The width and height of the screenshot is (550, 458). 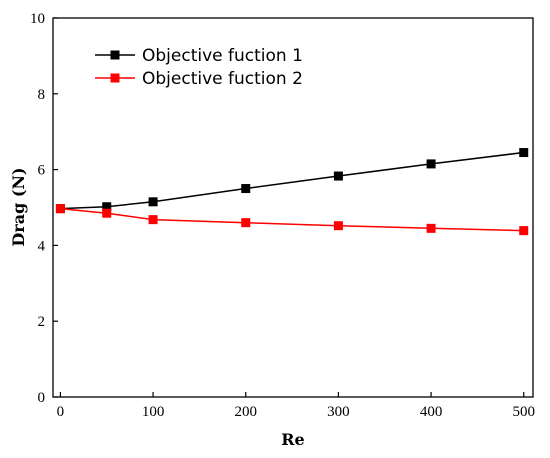 I want to click on y-tick-label: 0, so click(x=42, y=398).